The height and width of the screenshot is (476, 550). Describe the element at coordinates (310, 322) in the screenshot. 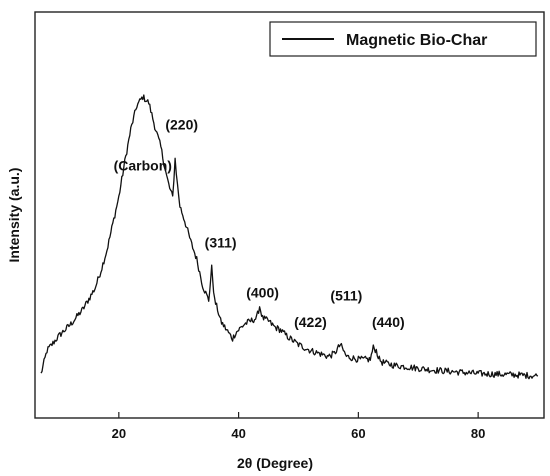

I see `peak-label: (422)` at that location.